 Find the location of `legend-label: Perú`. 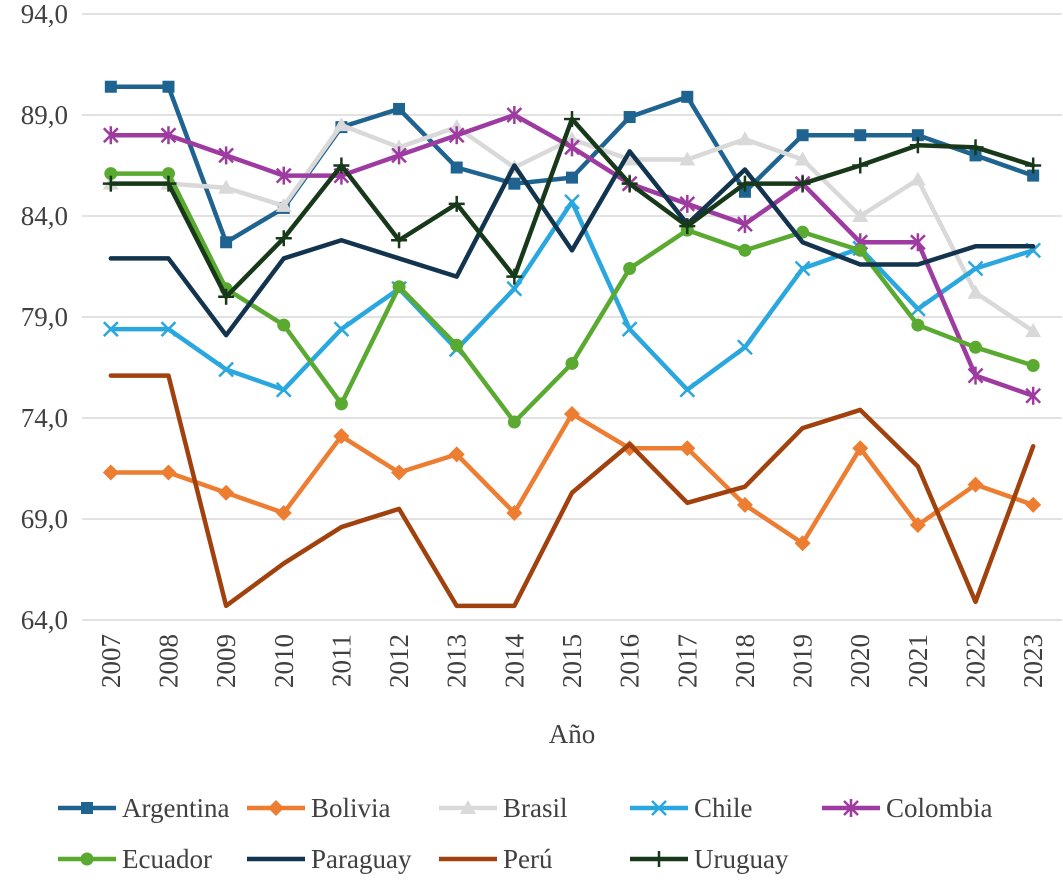

legend-label: Perú is located at coordinates (528, 859).